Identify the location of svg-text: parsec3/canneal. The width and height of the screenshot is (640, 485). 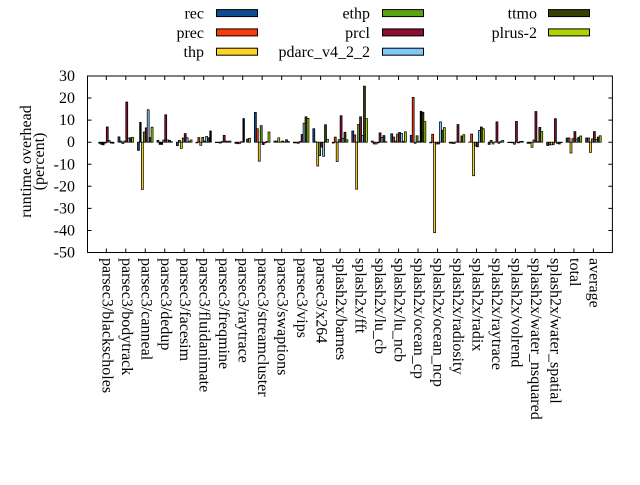
(145, 309).